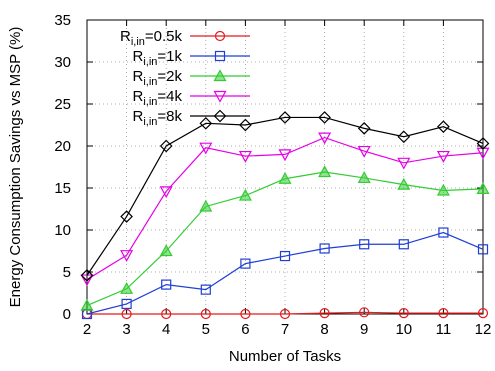  I want to click on y-tick-label: 25, so click(62, 104).